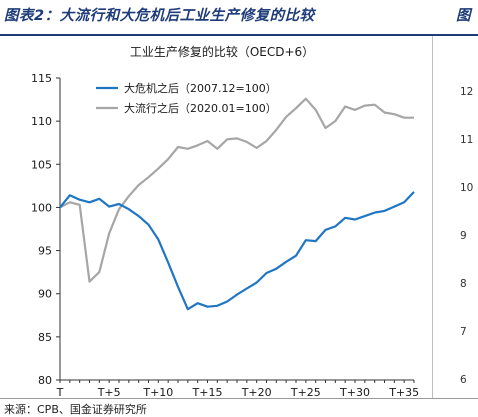 The width and height of the screenshot is (478, 417). What do you see at coordinates (200, 88) in the screenshot?
I see `legend-label: 大危机之后（2007.12=100）` at bounding box center [200, 88].